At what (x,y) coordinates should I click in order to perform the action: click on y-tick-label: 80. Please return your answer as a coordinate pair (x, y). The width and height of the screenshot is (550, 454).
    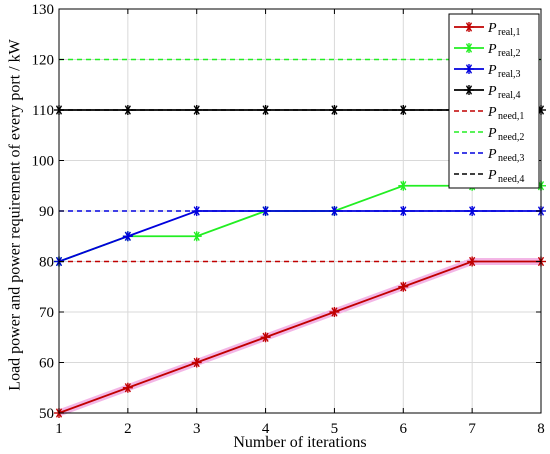
    Looking at the image, I should click on (46, 263).